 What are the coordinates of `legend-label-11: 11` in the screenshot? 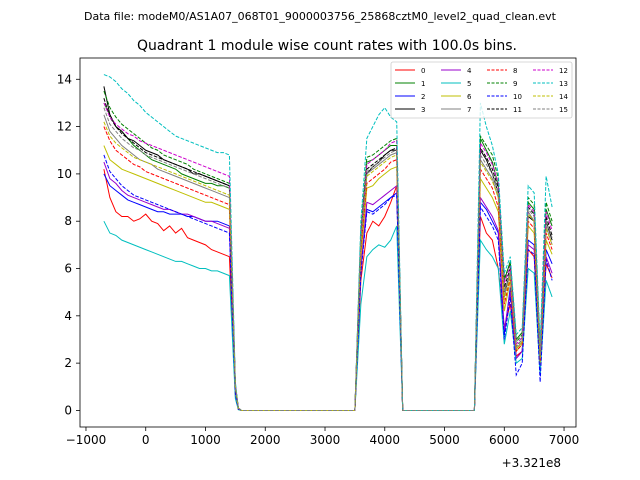 It's located at (517, 110).